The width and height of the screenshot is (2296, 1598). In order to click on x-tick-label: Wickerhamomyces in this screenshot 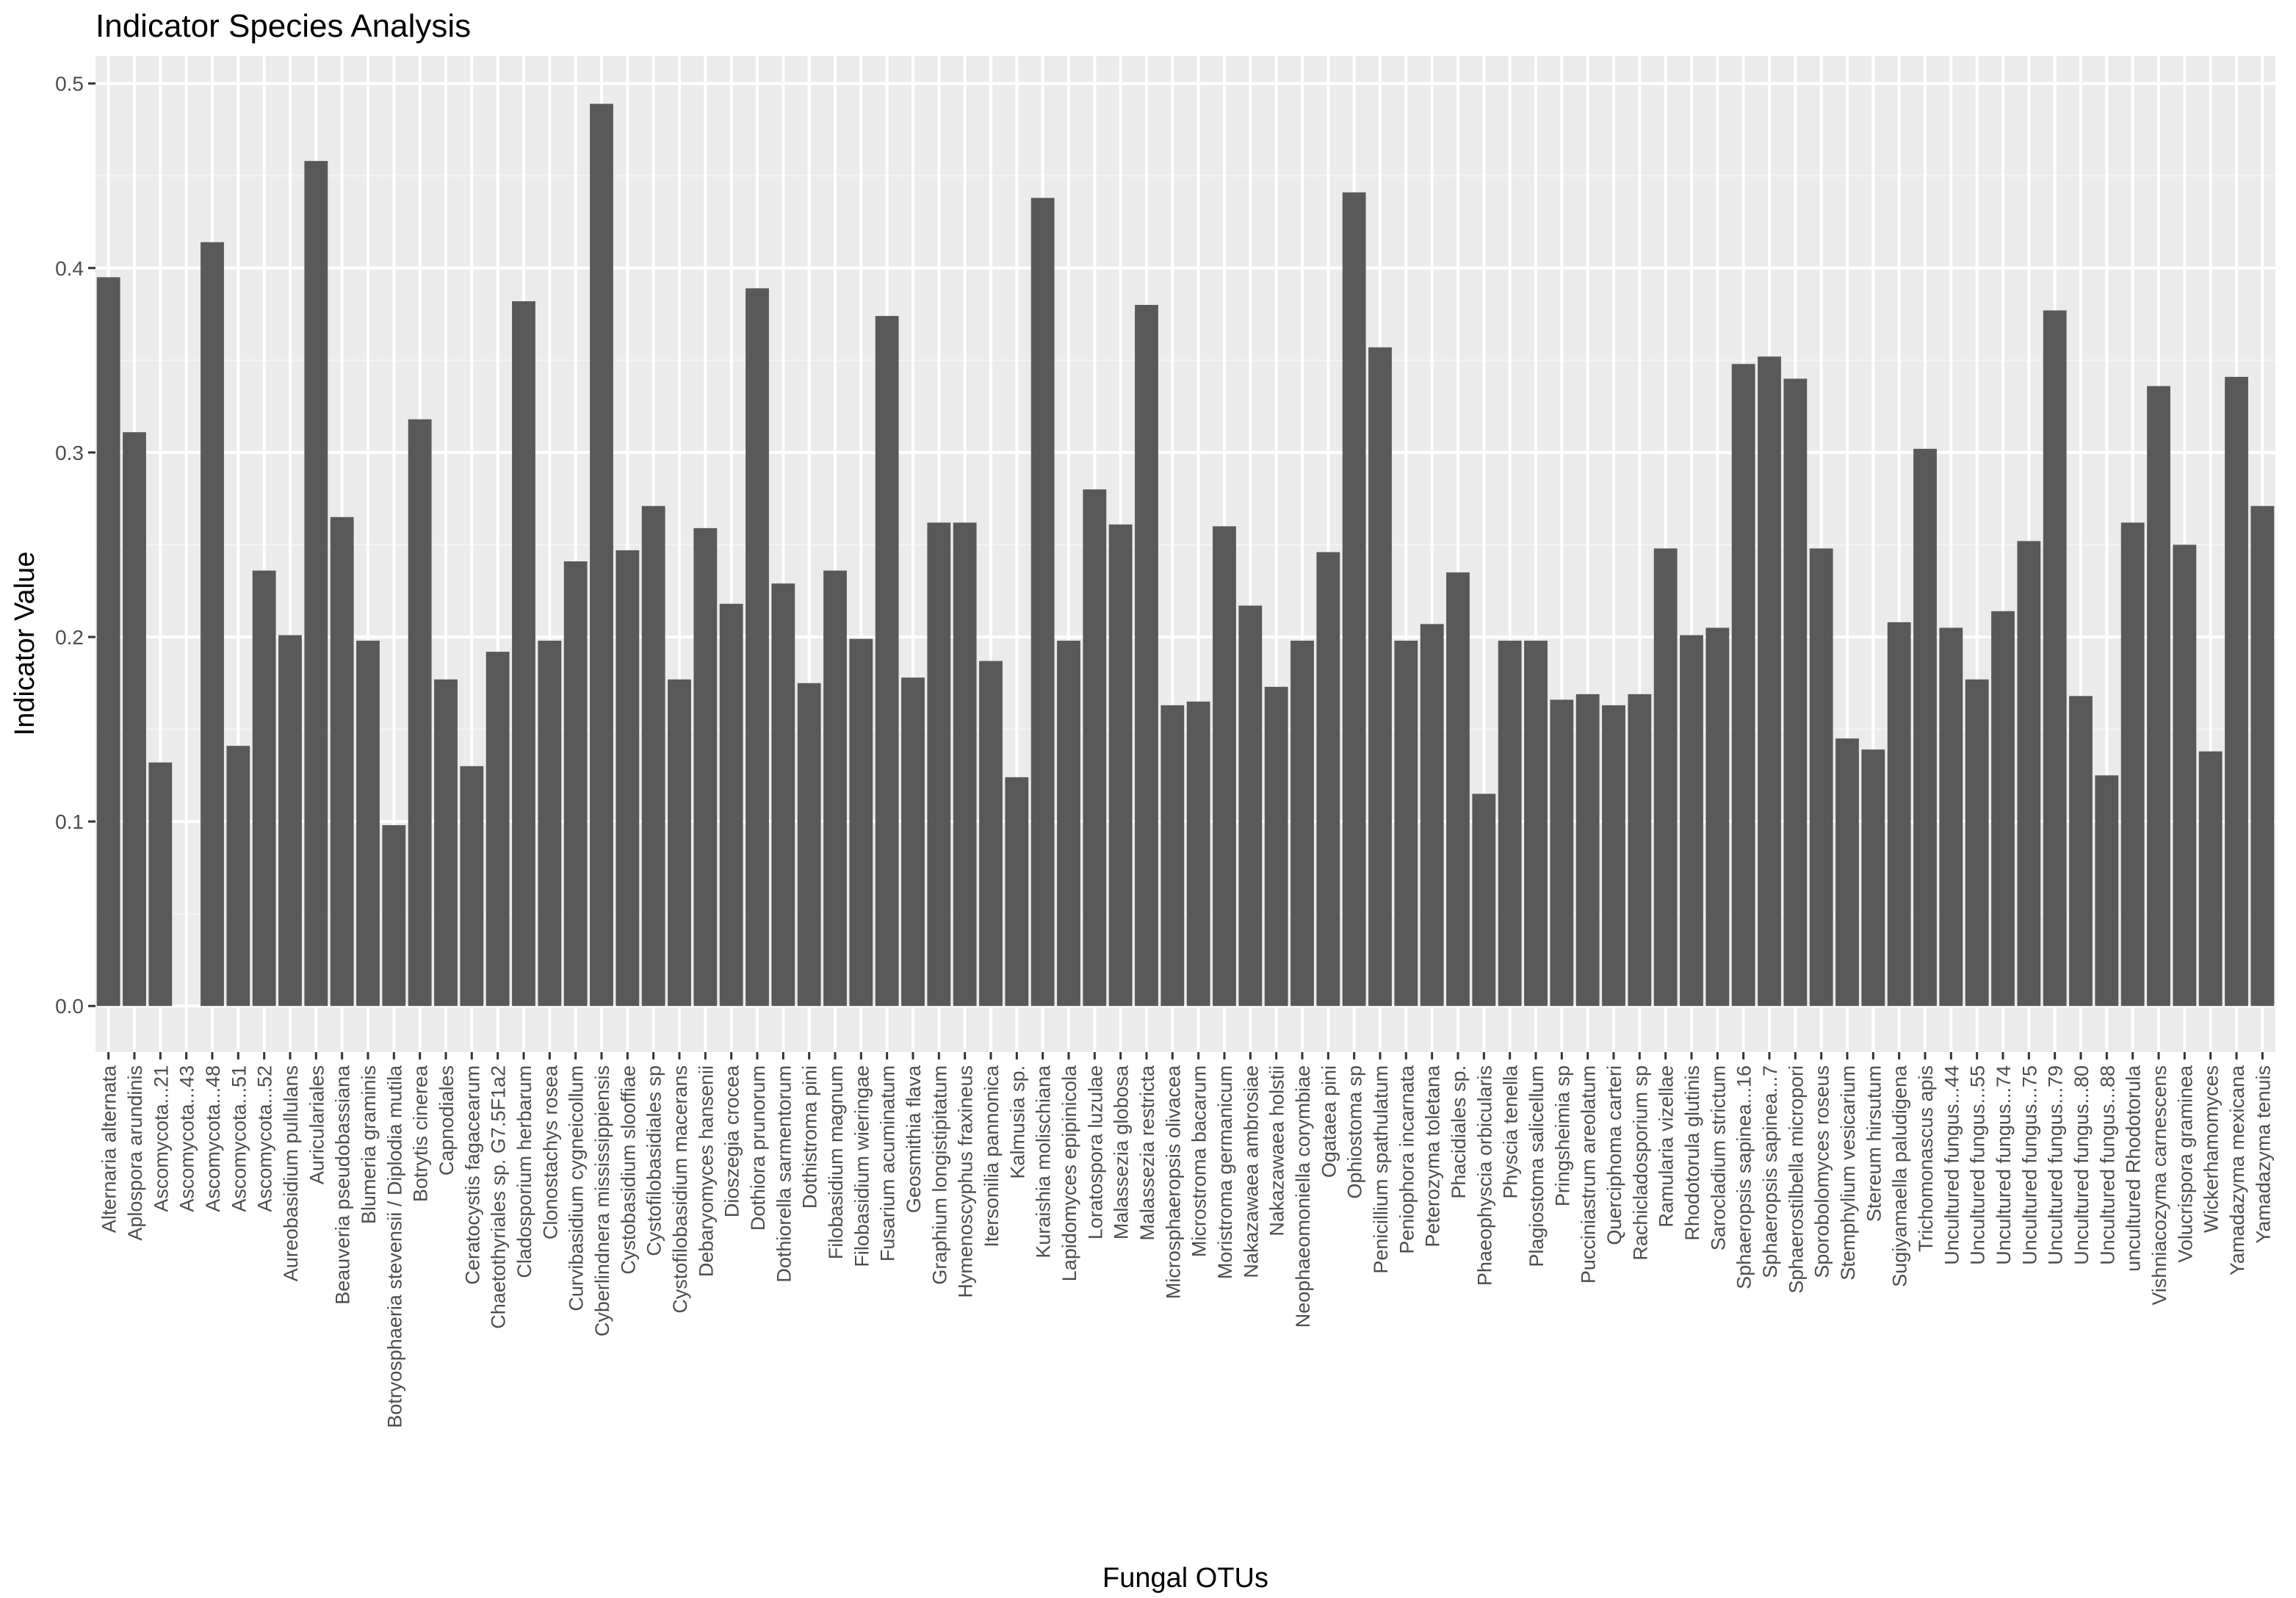, I will do `click(2212, 1149)`.